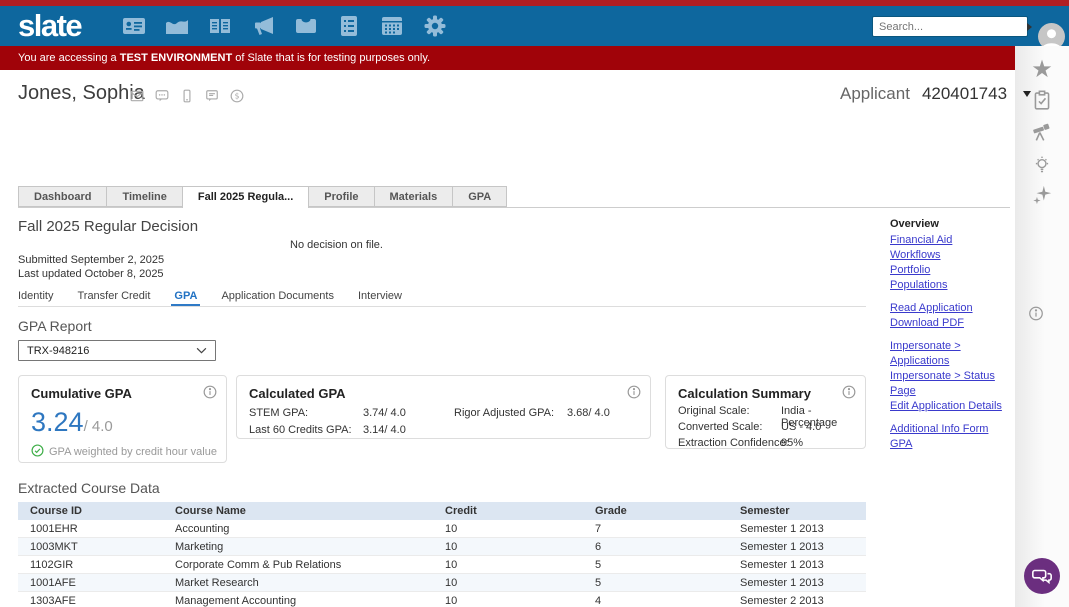 Image resolution: width=1069 pixels, height=607 pixels. I want to click on nav-icon-row, so click(284, 26).